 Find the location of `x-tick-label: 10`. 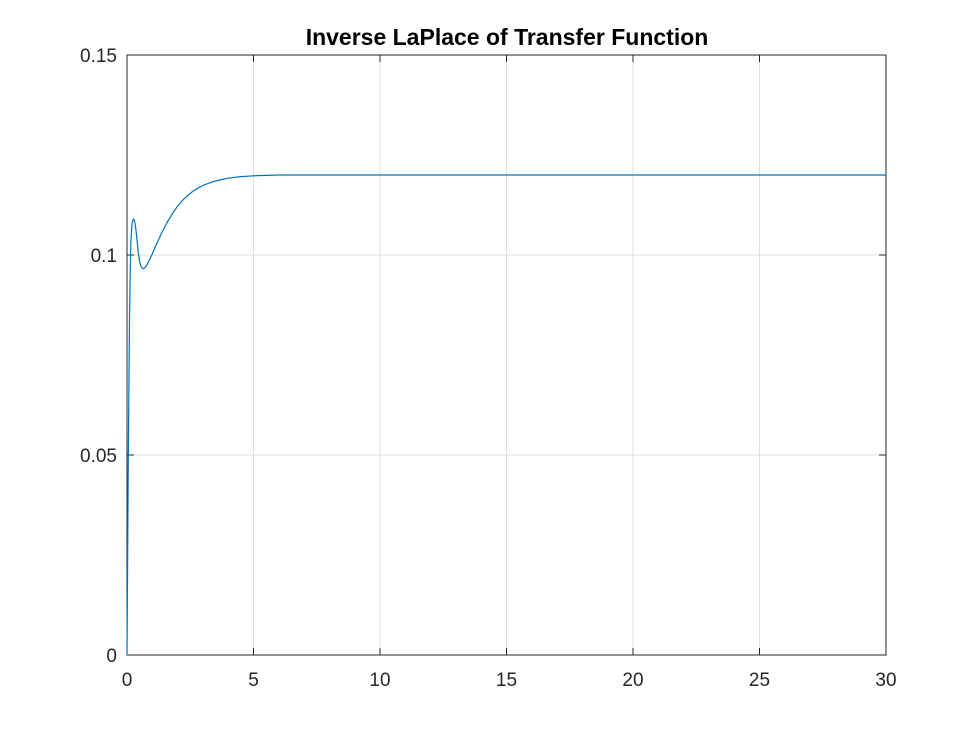

x-tick-label: 10 is located at coordinates (379, 680).